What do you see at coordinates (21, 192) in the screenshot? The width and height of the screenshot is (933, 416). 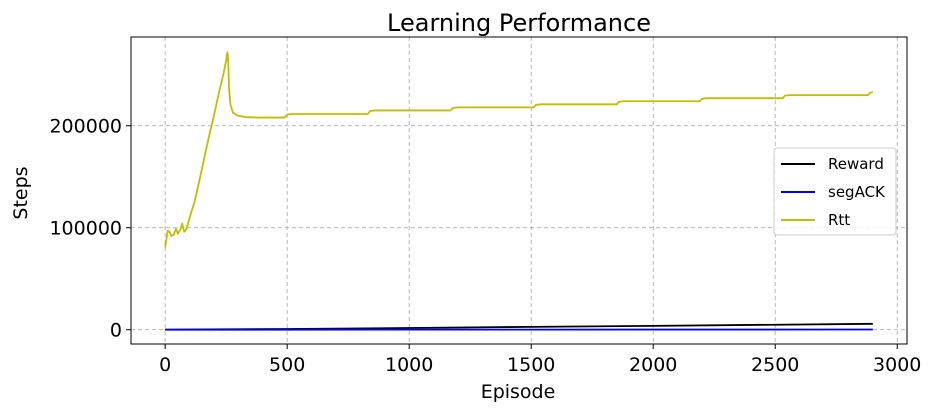 I see `y-axis-label: Steps` at bounding box center [21, 192].